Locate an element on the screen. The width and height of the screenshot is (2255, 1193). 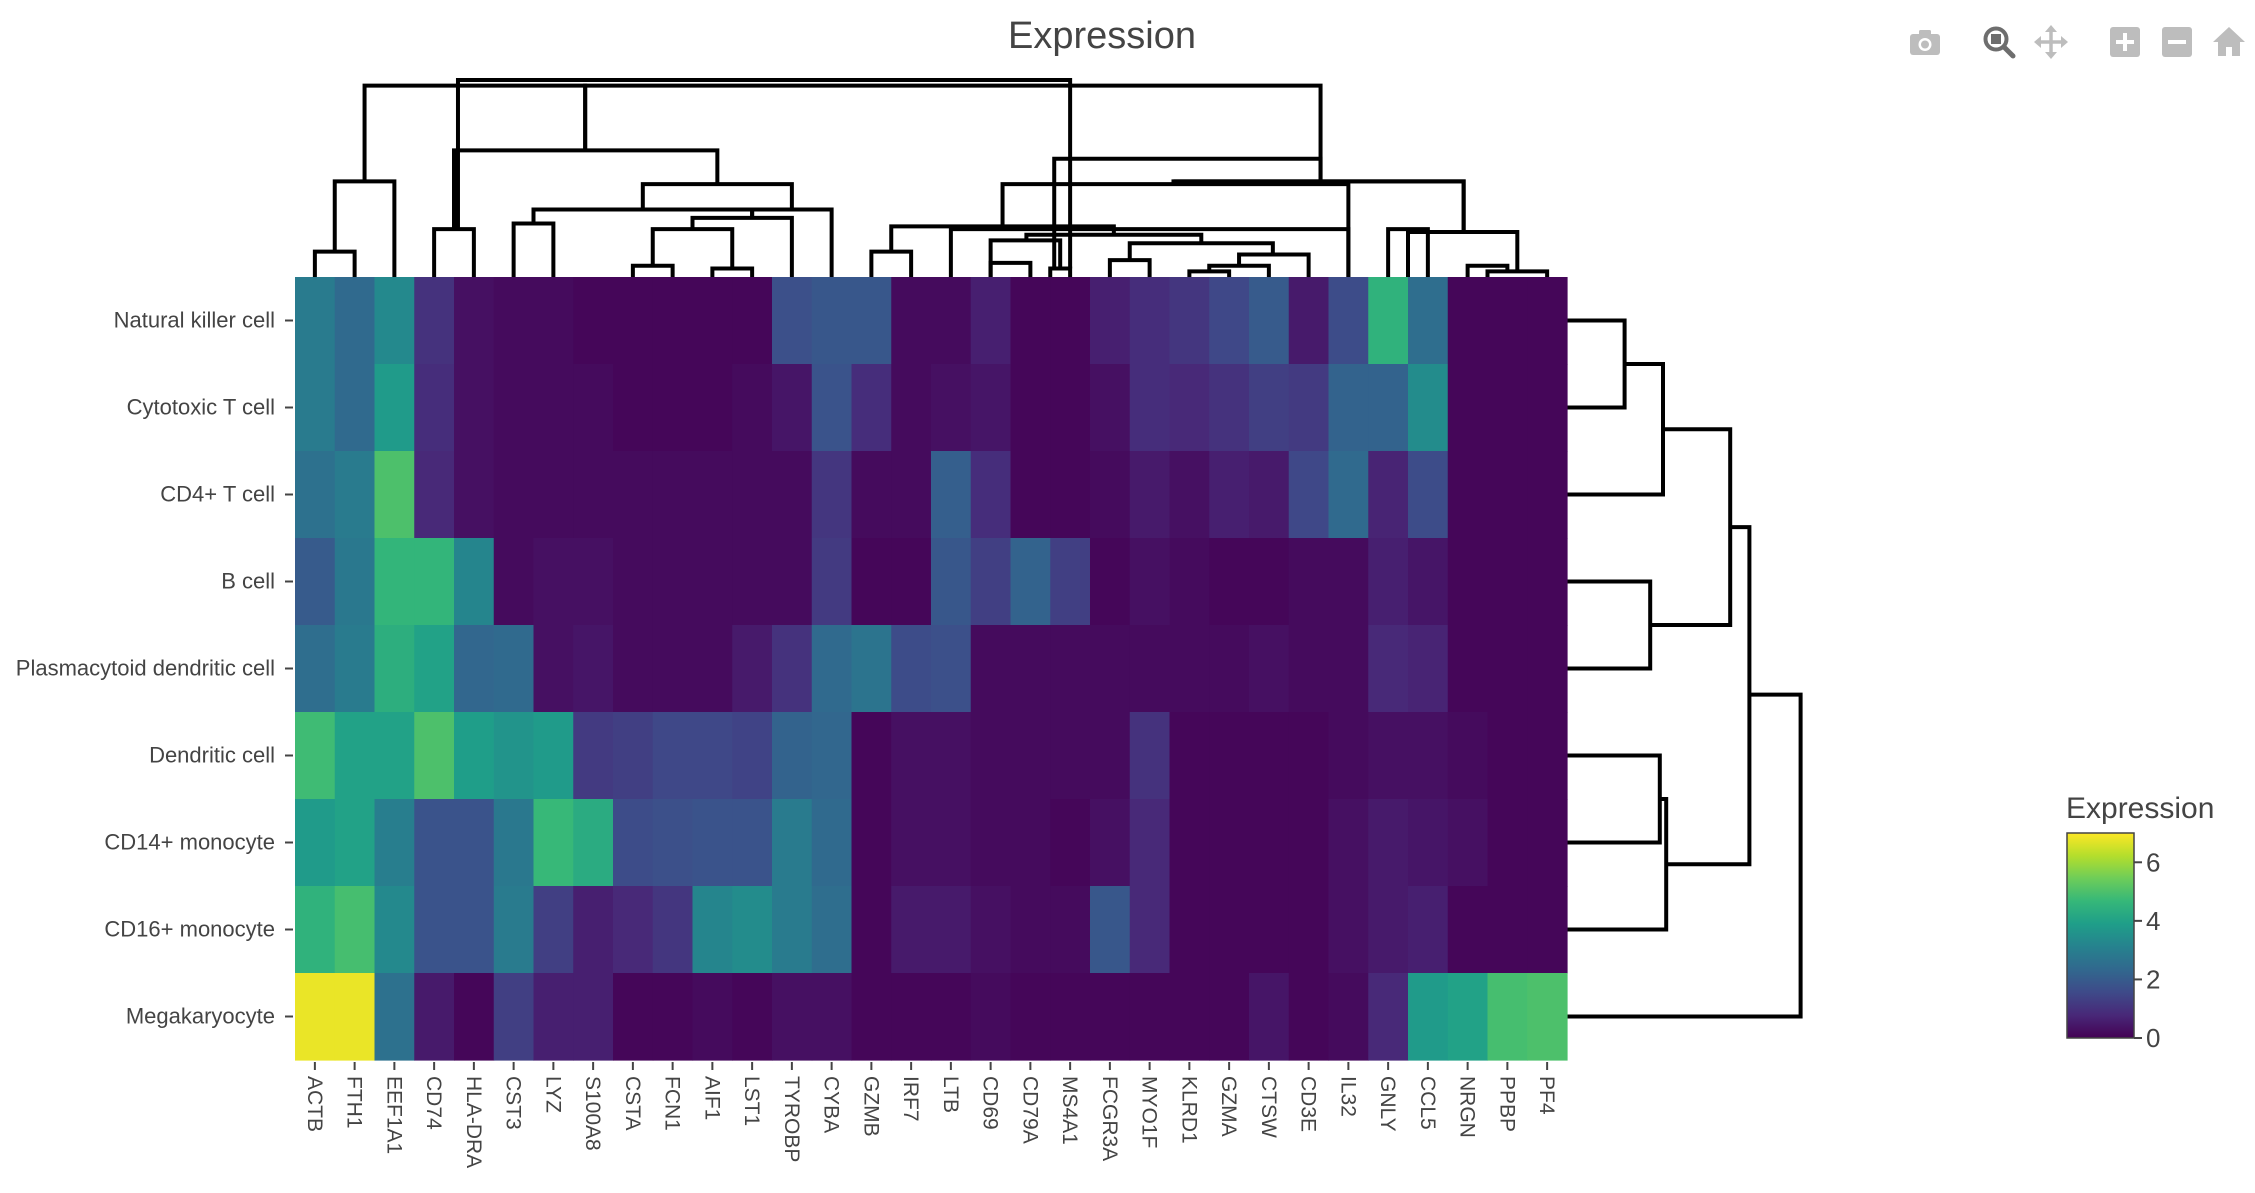
reset-axes-button is located at coordinates (2229, 42).